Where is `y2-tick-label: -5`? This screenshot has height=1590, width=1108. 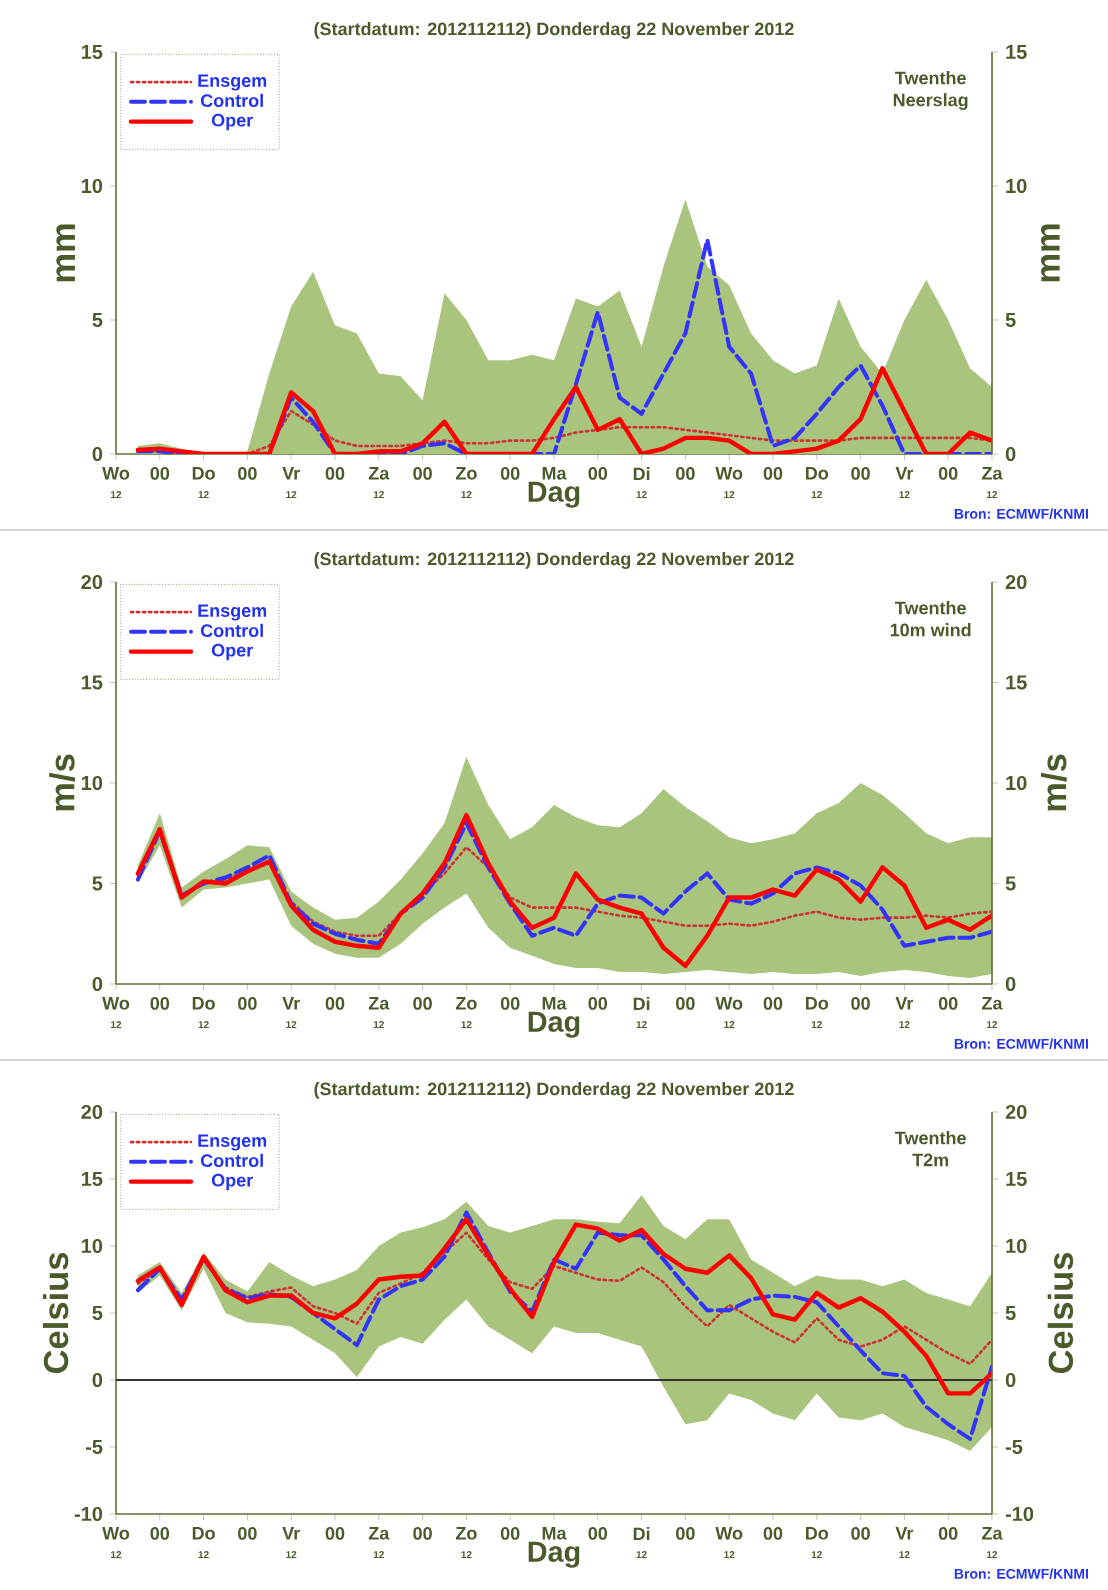
y2-tick-label: -5 is located at coordinates (1014, 1446).